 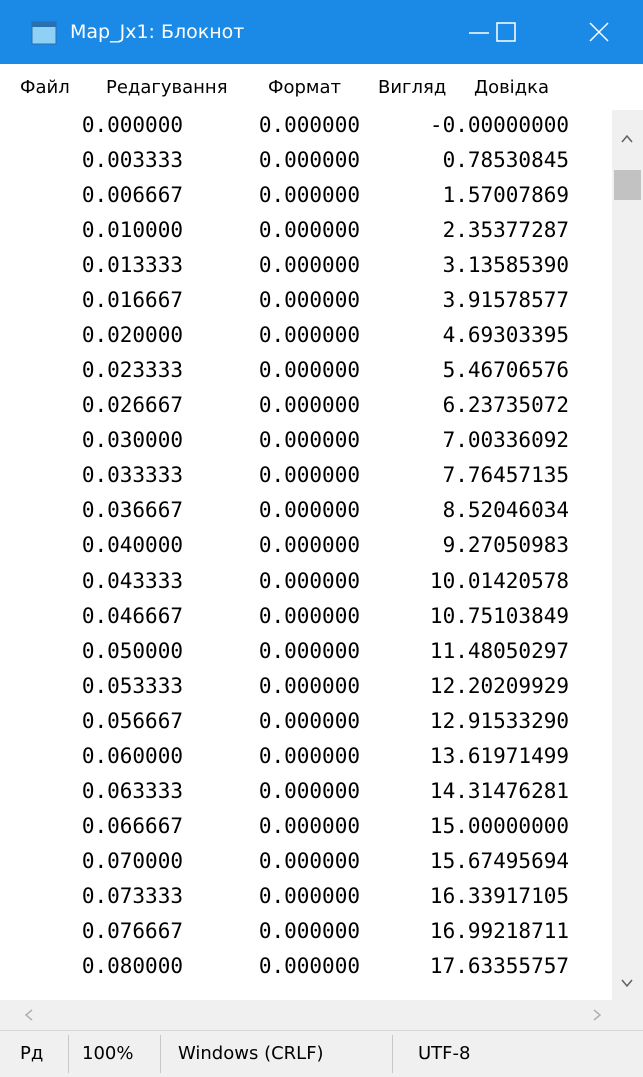 I want to click on text-cell: 5.46706576, so click(x=505, y=370).